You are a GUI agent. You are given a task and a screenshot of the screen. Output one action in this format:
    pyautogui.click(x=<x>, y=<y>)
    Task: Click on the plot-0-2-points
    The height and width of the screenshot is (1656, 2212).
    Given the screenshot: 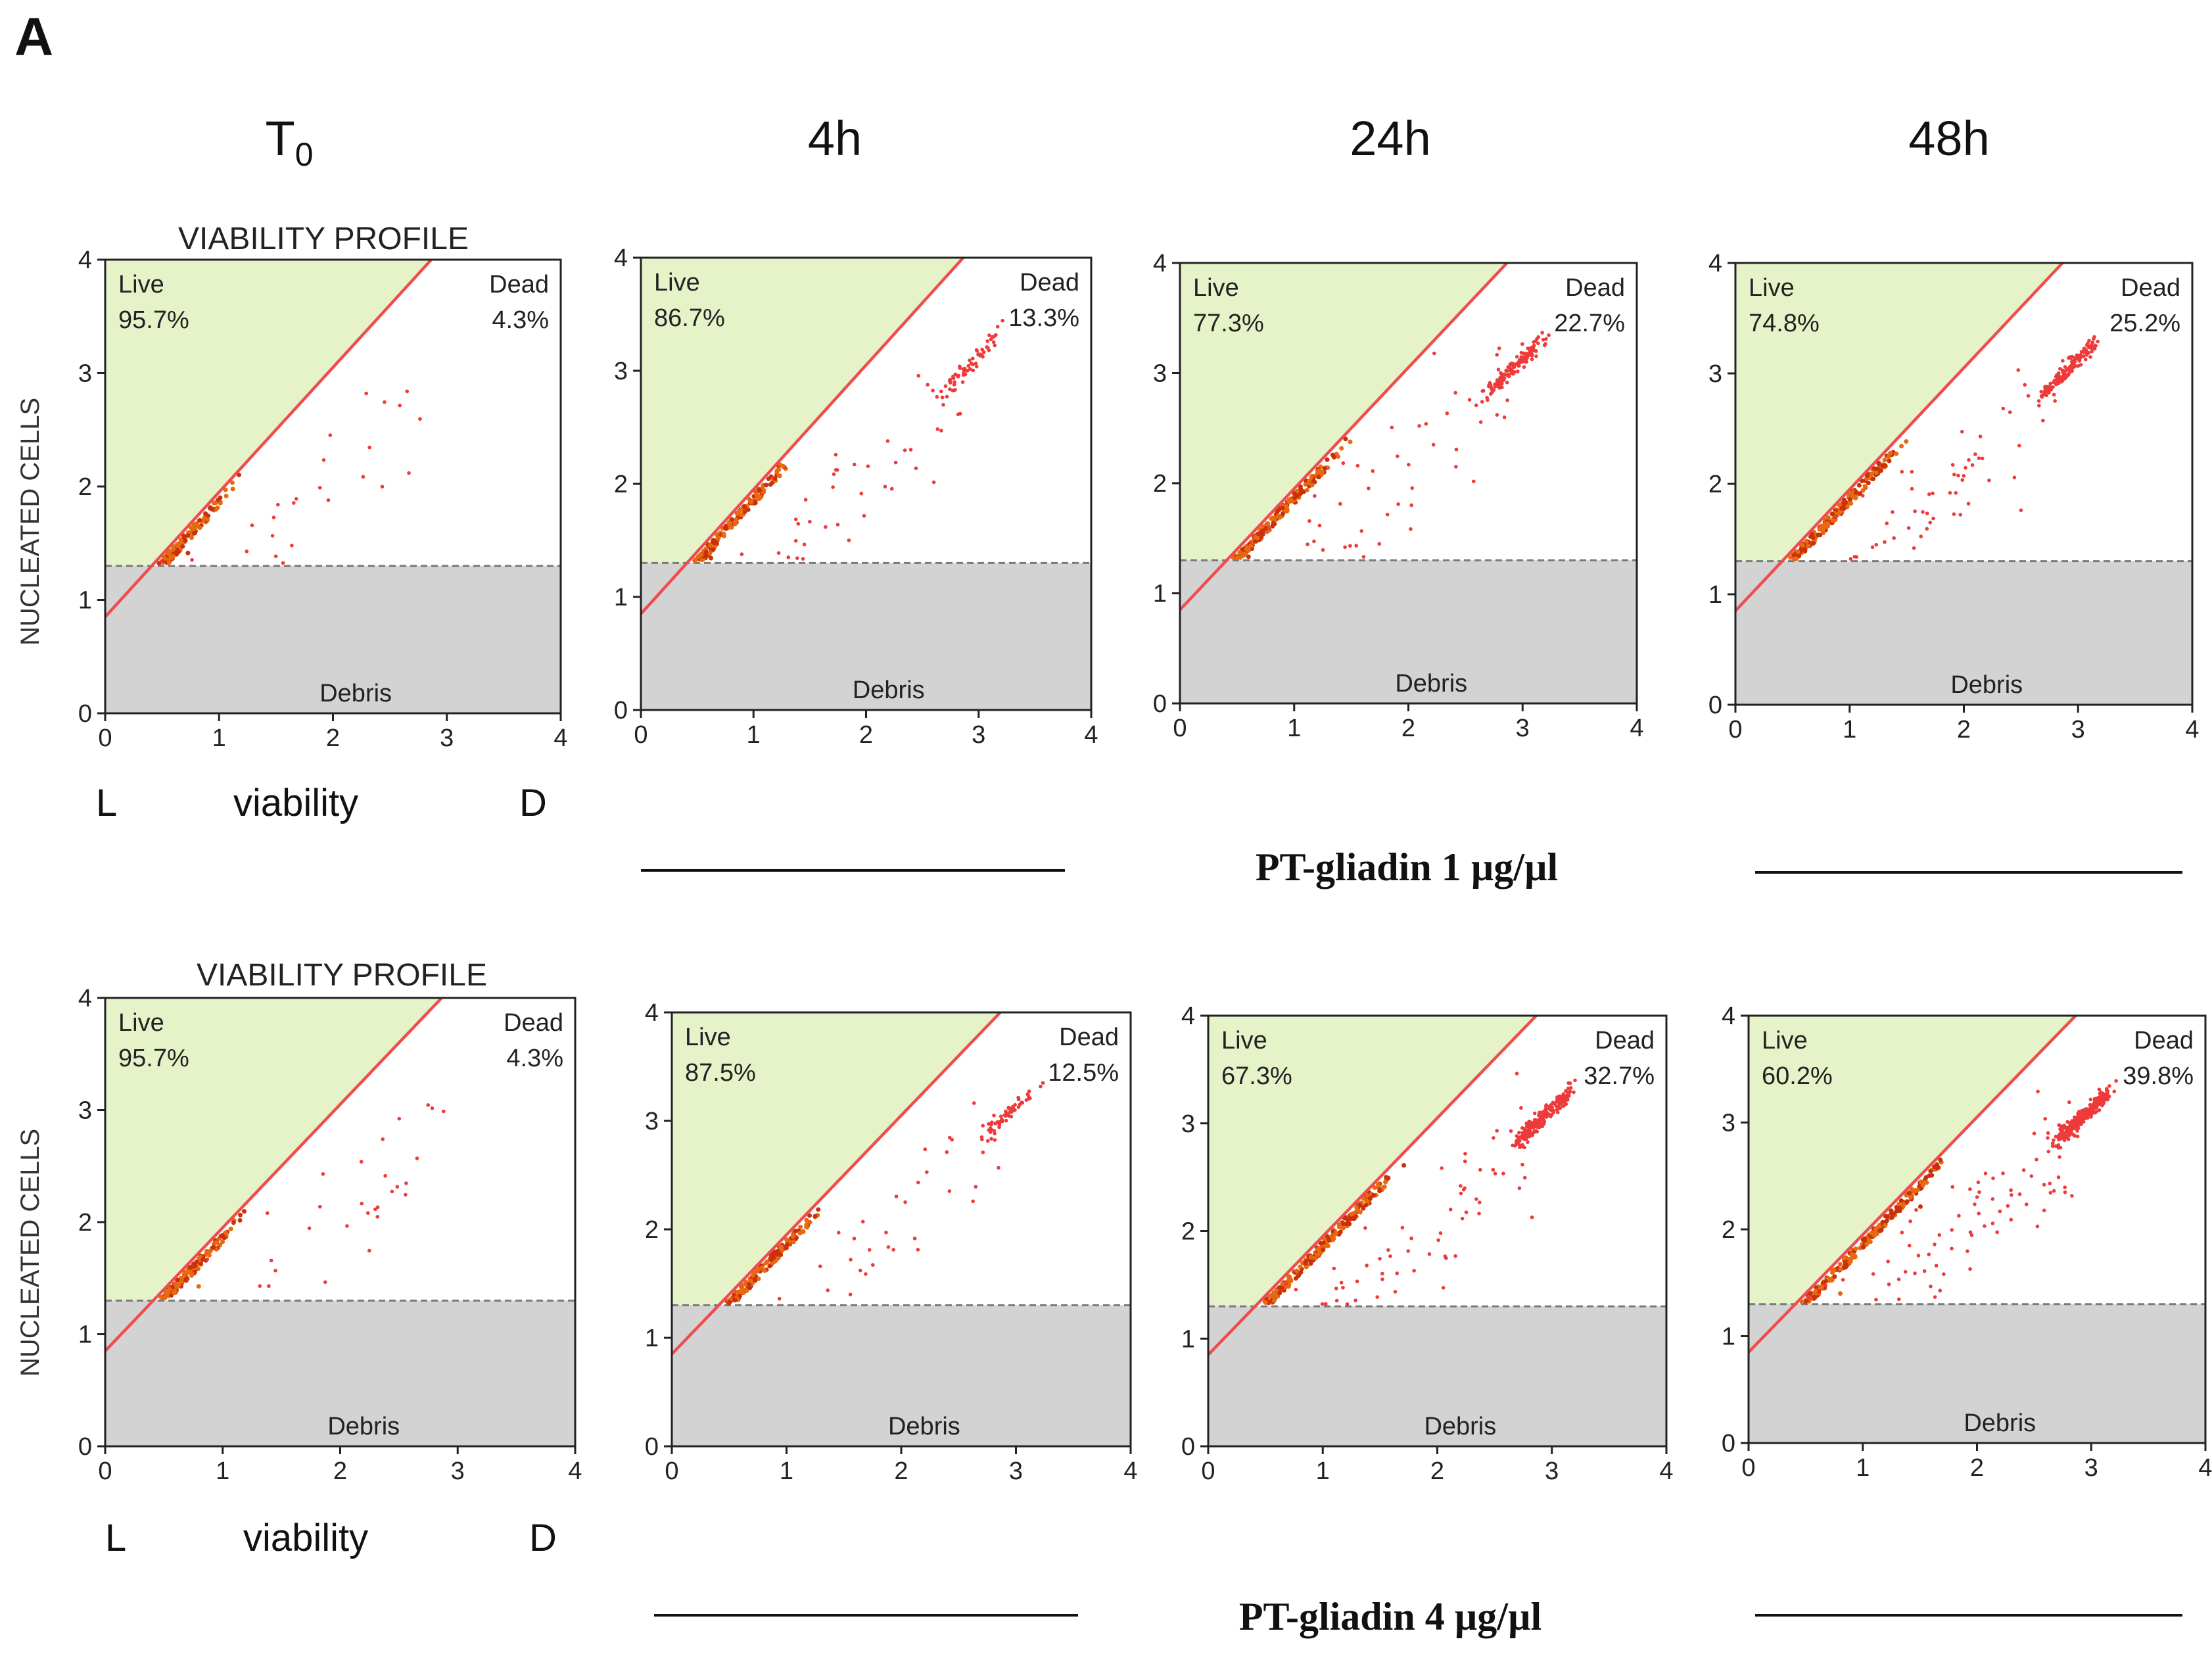 What is the action you would take?
    pyautogui.click(x=1391, y=446)
    